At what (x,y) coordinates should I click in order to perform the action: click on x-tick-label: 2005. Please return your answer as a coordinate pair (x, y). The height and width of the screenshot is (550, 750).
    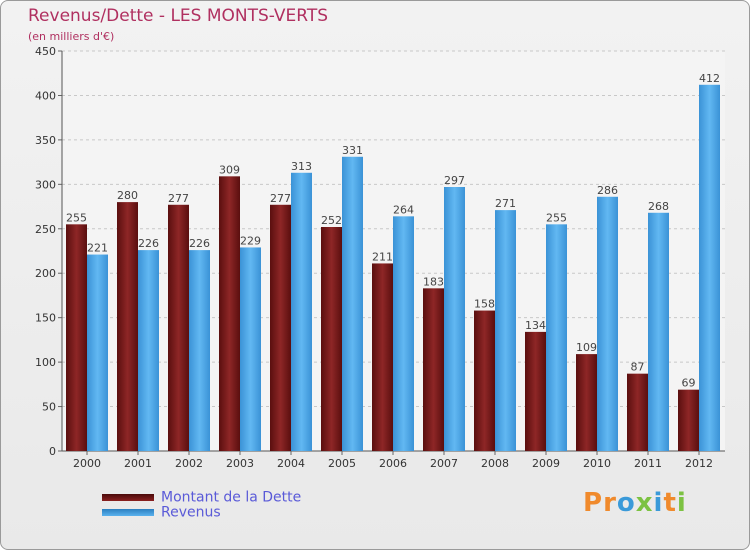
    Looking at the image, I should click on (342, 463).